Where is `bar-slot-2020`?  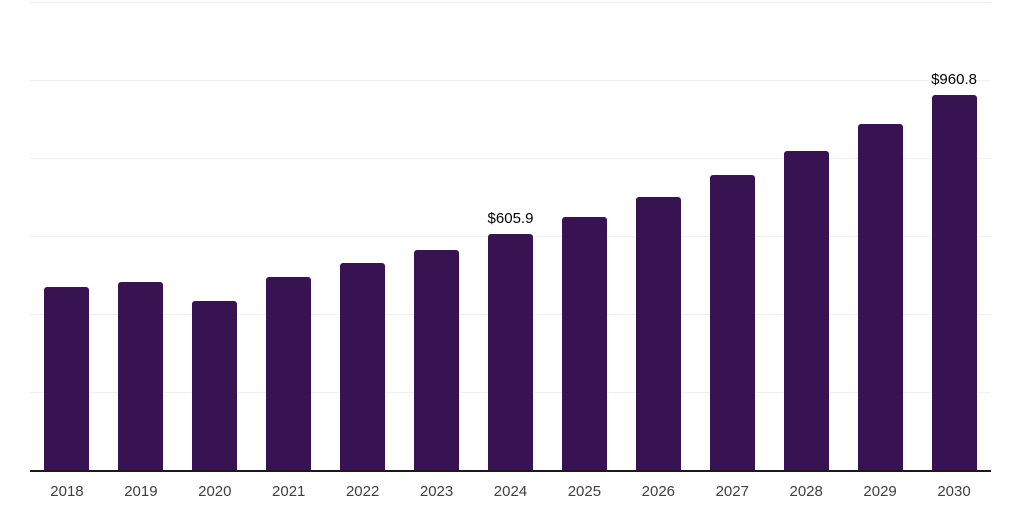
bar-slot-2020 is located at coordinates (215, 236).